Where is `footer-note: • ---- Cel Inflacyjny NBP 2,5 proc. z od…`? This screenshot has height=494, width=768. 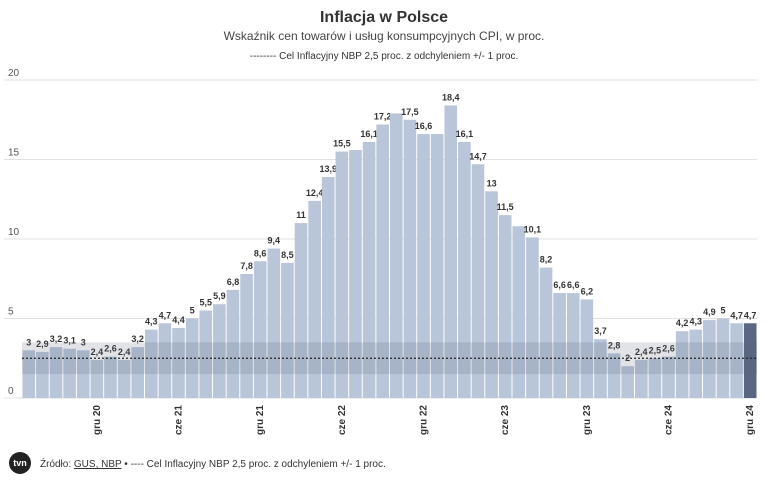
footer-note: • ---- Cel Inflacyjny NBP 2,5 proc. z od… is located at coordinates (254, 464).